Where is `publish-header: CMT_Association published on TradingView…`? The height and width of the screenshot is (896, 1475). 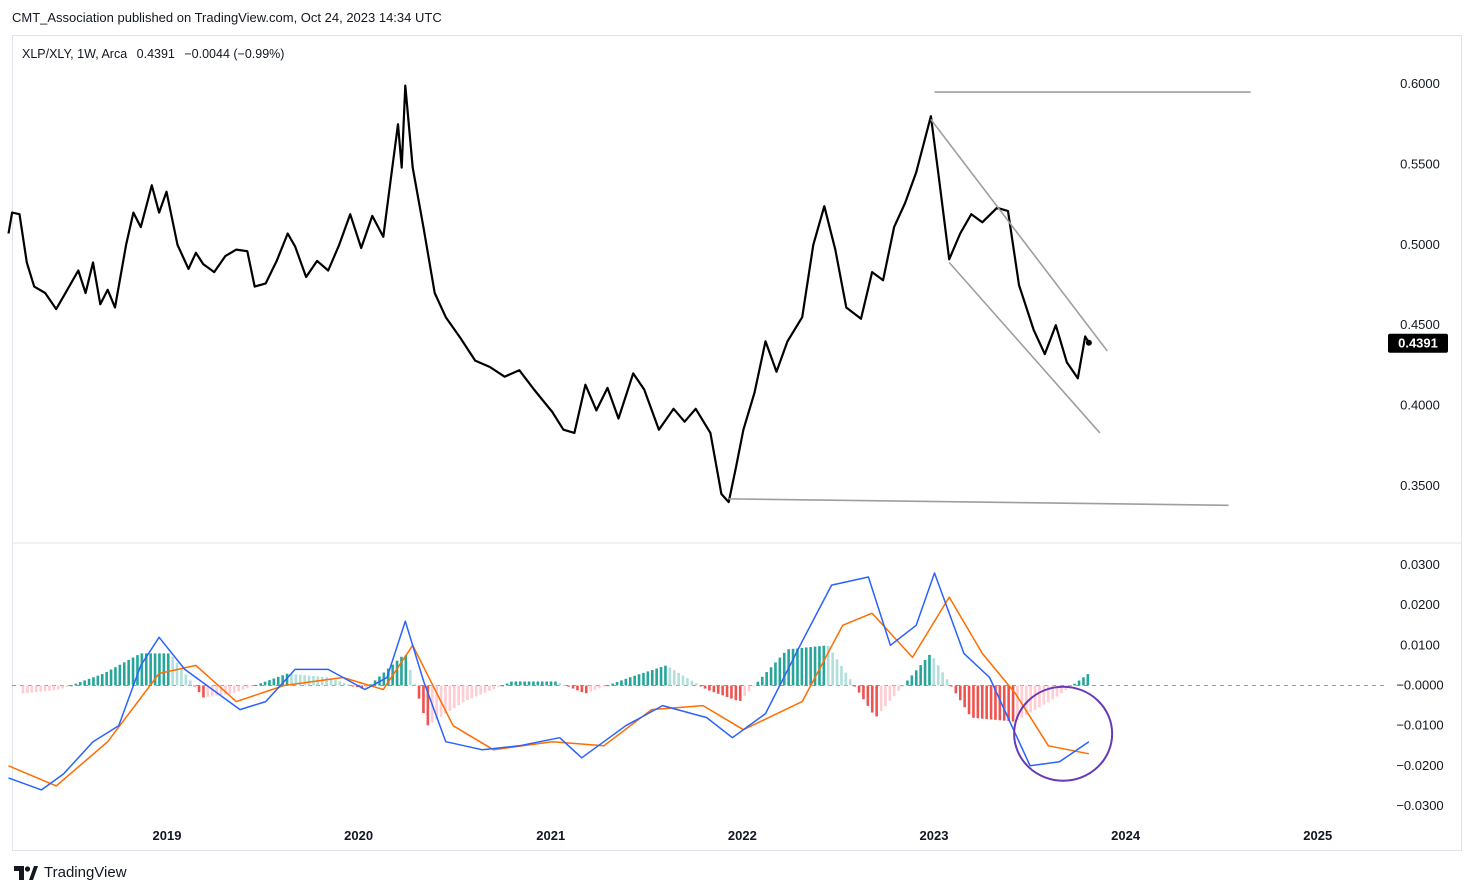 publish-header: CMT_Association published on TradingView… is located at coordinates (227, 17).